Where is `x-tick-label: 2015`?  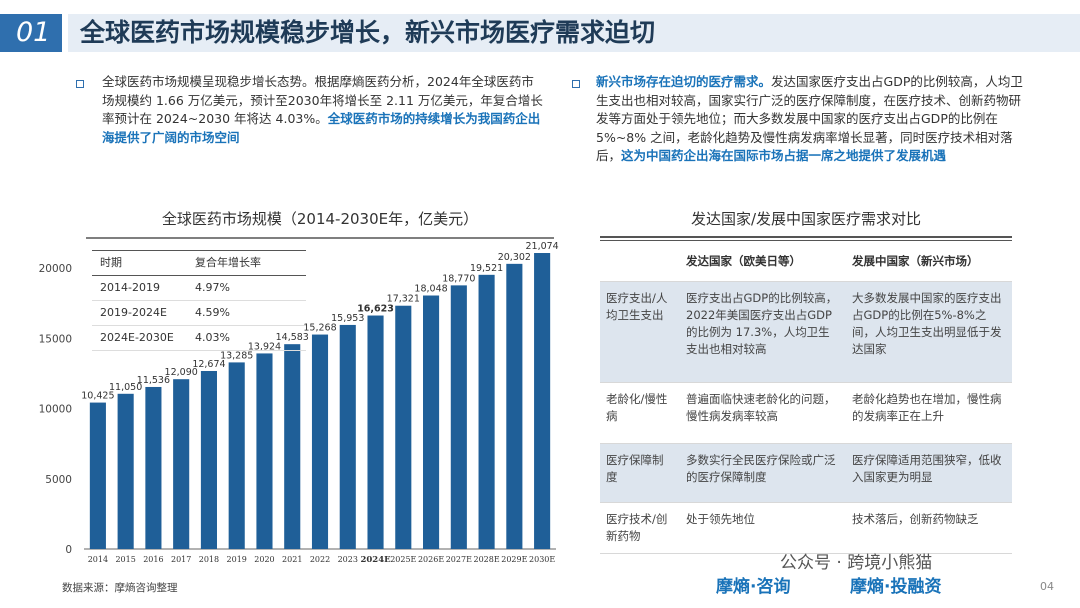
x-tick-label: 2015 is located at coordinates (125, 559).